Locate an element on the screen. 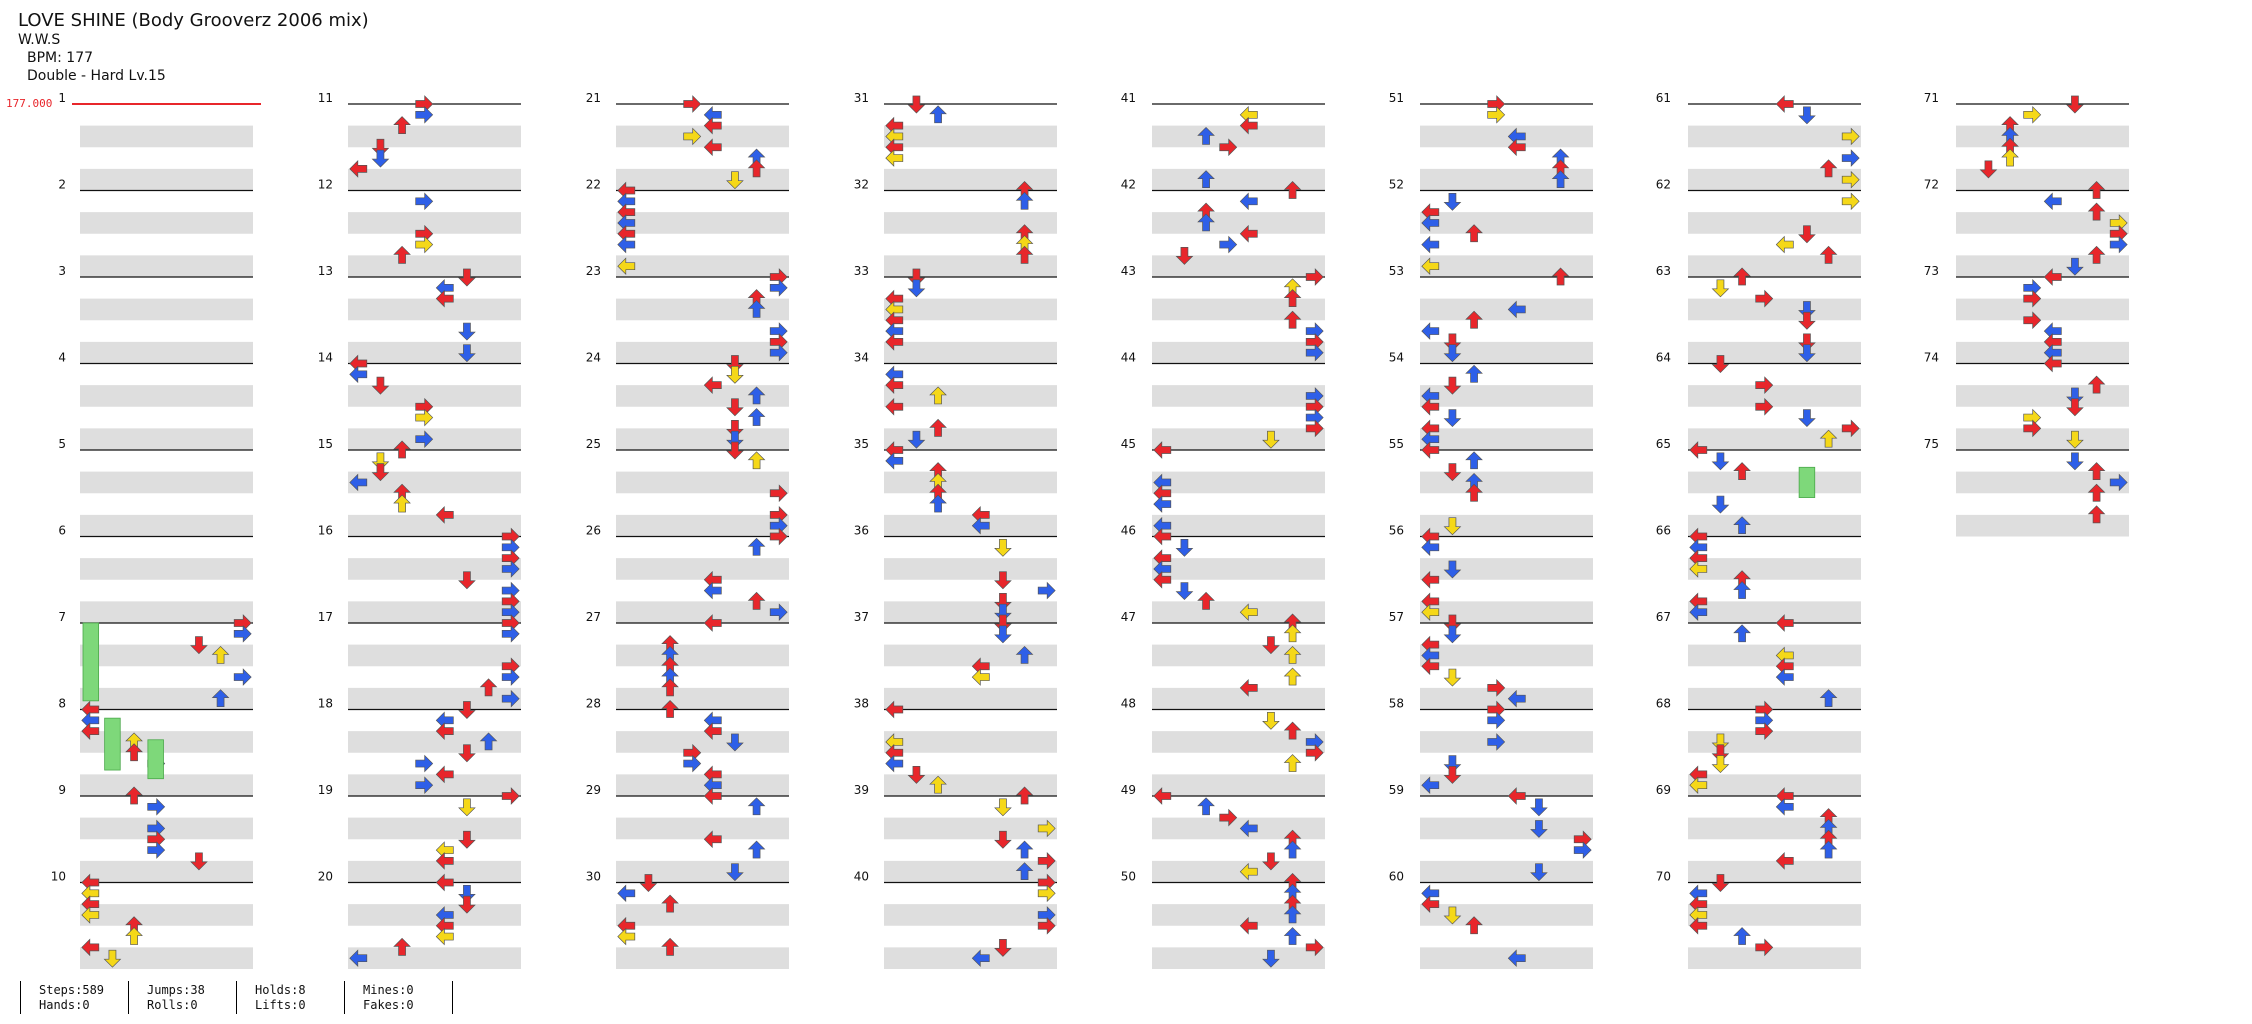  measure-number: 70 is located at coordinates (1663, 877).